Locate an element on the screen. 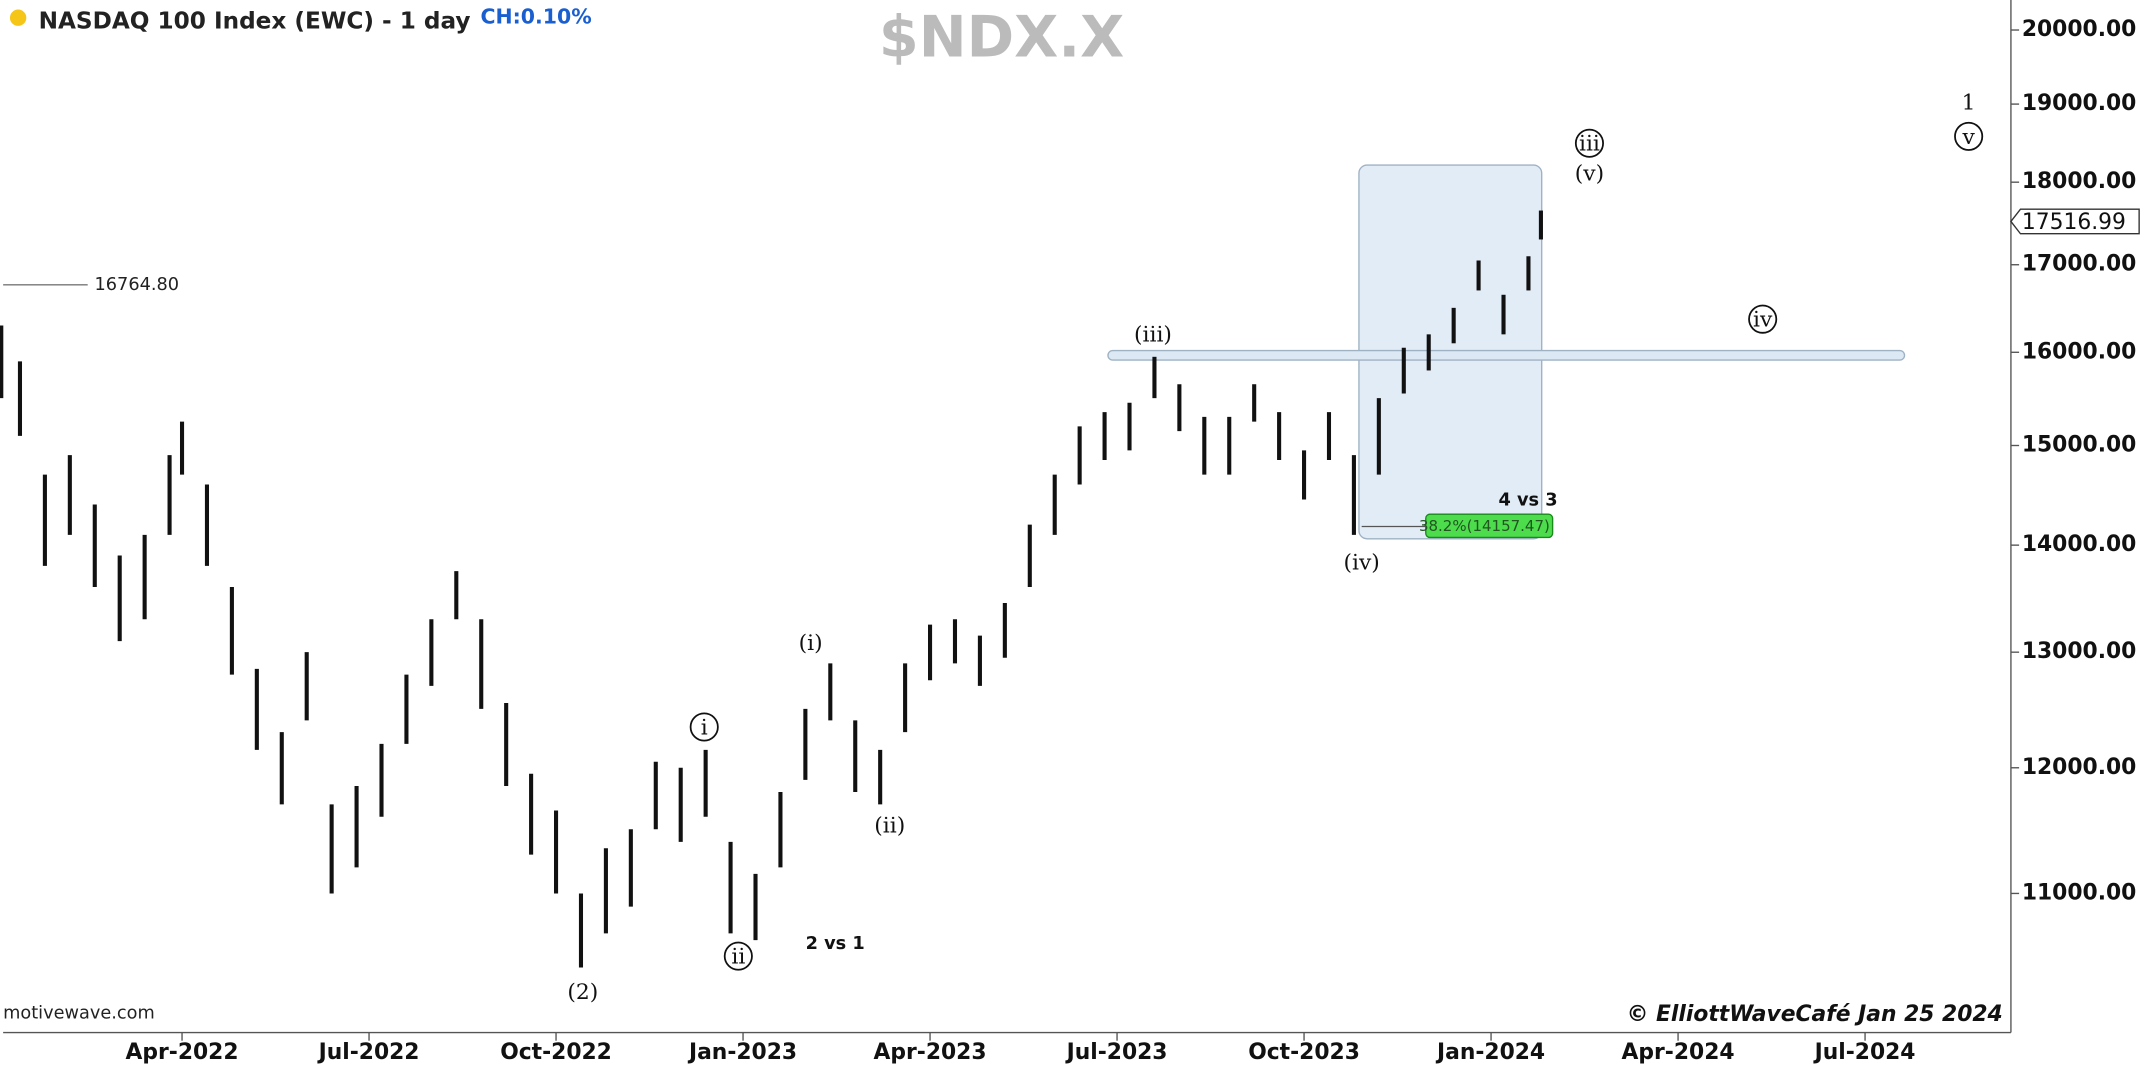  y-tick-label: 19000.00 is located at coordinates (2079, 103).